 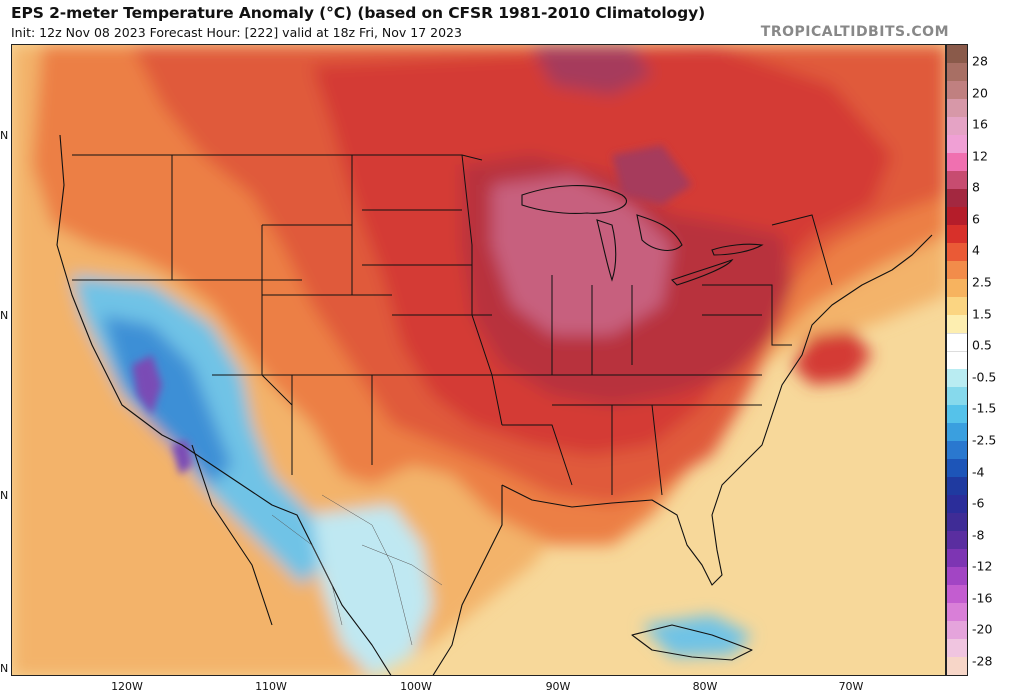 I want to click on lon-label-110w: 110W, so click(x=271, y=686).